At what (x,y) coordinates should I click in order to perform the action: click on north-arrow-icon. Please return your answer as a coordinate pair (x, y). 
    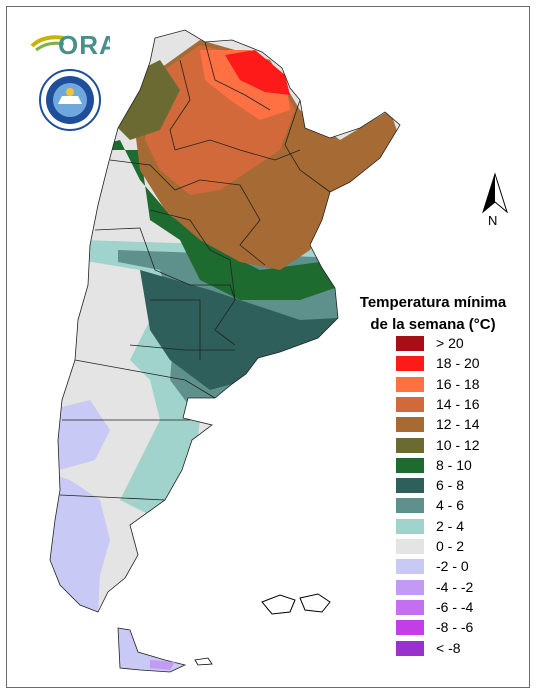
    Looking at the image, I should click on (495, 201).